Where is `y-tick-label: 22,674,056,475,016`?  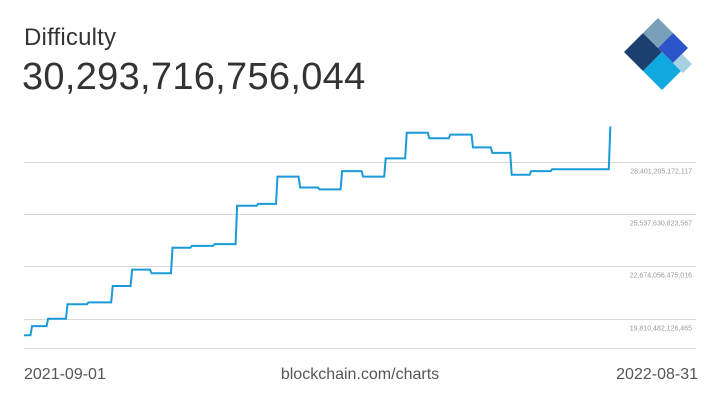 y-tick-label: 22,674,056,475,016 is located at coordinates (661, 276).